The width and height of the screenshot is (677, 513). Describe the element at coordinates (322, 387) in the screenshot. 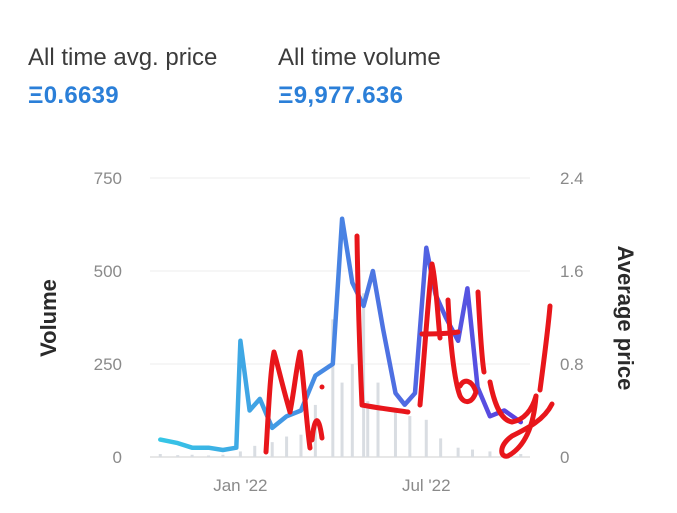

I see `scribble-dot` at that location.